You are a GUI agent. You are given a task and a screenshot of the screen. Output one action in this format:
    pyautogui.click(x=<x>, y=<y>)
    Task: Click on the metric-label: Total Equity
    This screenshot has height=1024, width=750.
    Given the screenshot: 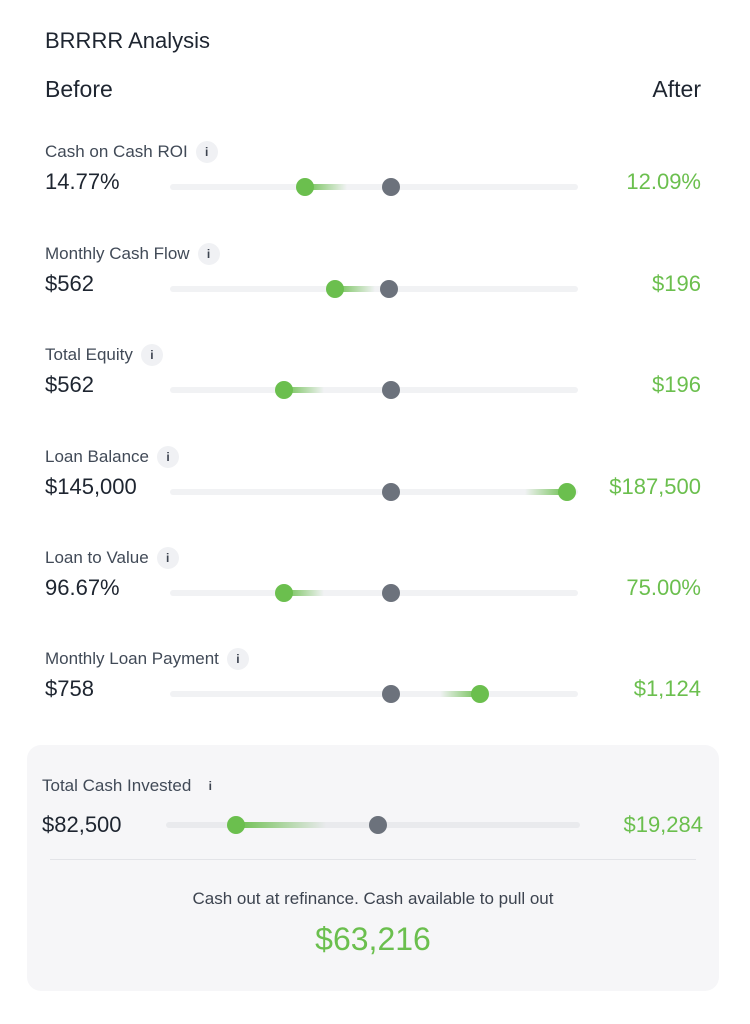 What is the action you would take?
    pyautogui.click(x=89, y=354)
    